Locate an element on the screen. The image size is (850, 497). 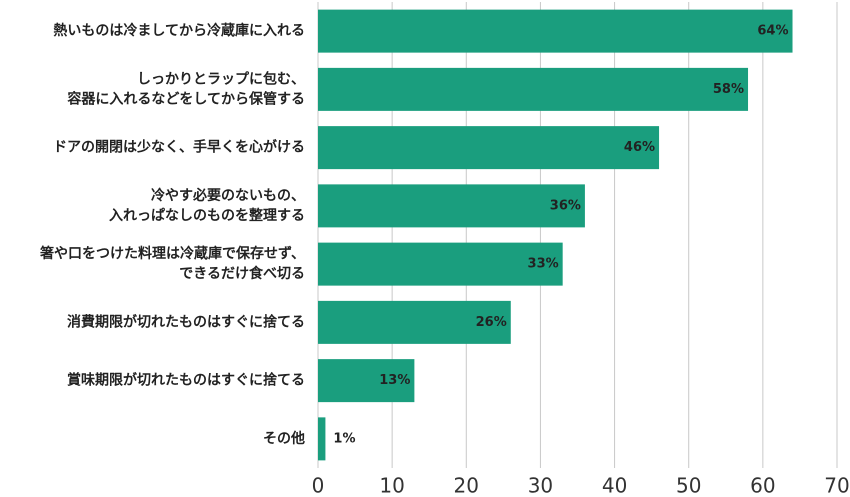
category-label: 冷やす必要のないもの、 is located at coordinates (228, 195).